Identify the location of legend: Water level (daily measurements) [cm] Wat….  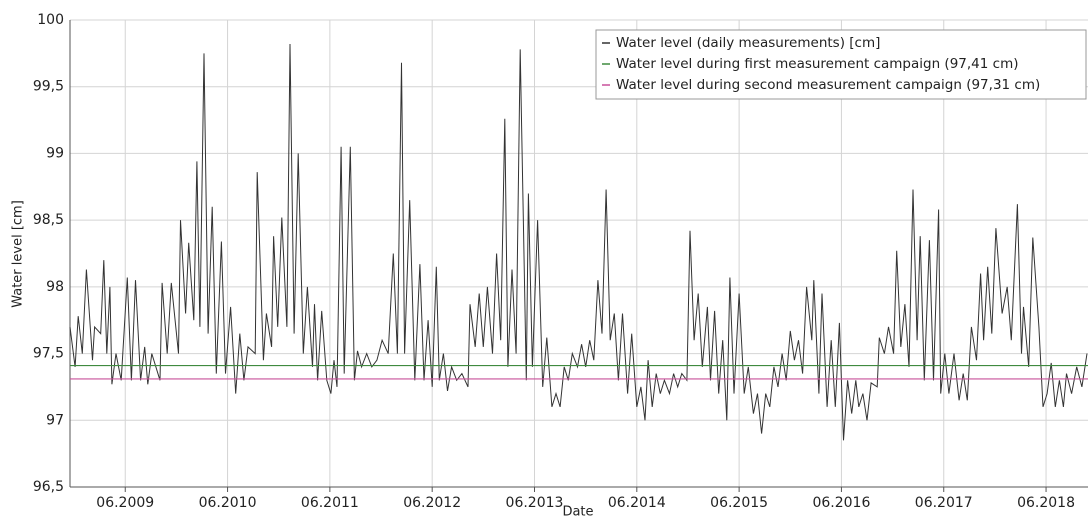
(841, 64).